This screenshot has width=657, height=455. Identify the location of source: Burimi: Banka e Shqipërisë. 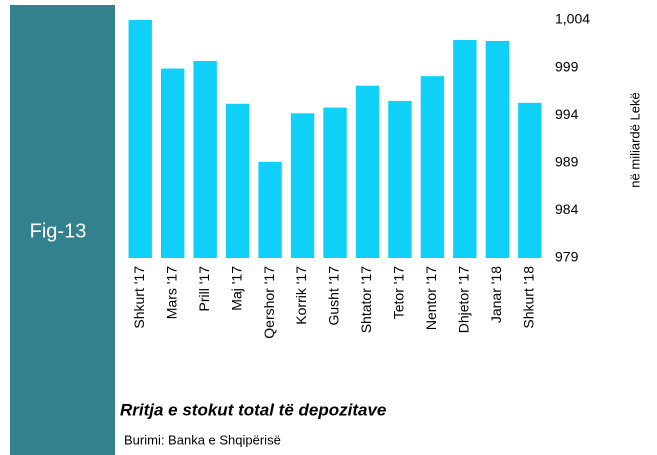
(202, 439).